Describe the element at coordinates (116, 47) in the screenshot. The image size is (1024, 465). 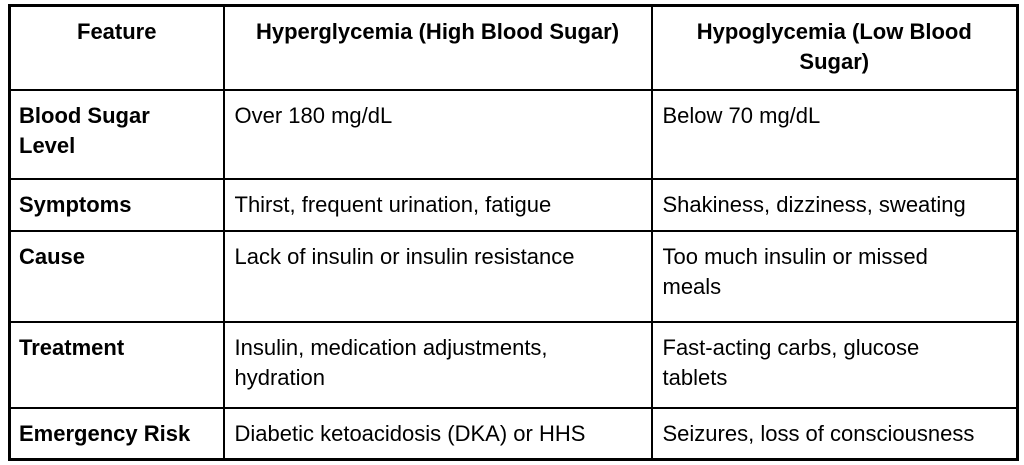
I see `header-feature: Feature` at that location.